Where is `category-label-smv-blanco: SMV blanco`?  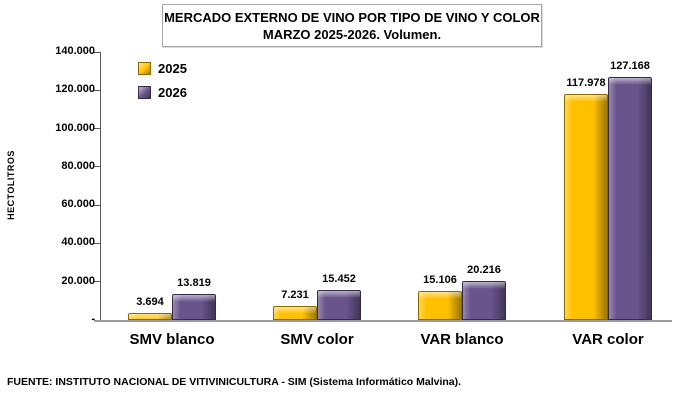
category-label-smv-blanco: SMV blanco is located at coordinates (172, 339).